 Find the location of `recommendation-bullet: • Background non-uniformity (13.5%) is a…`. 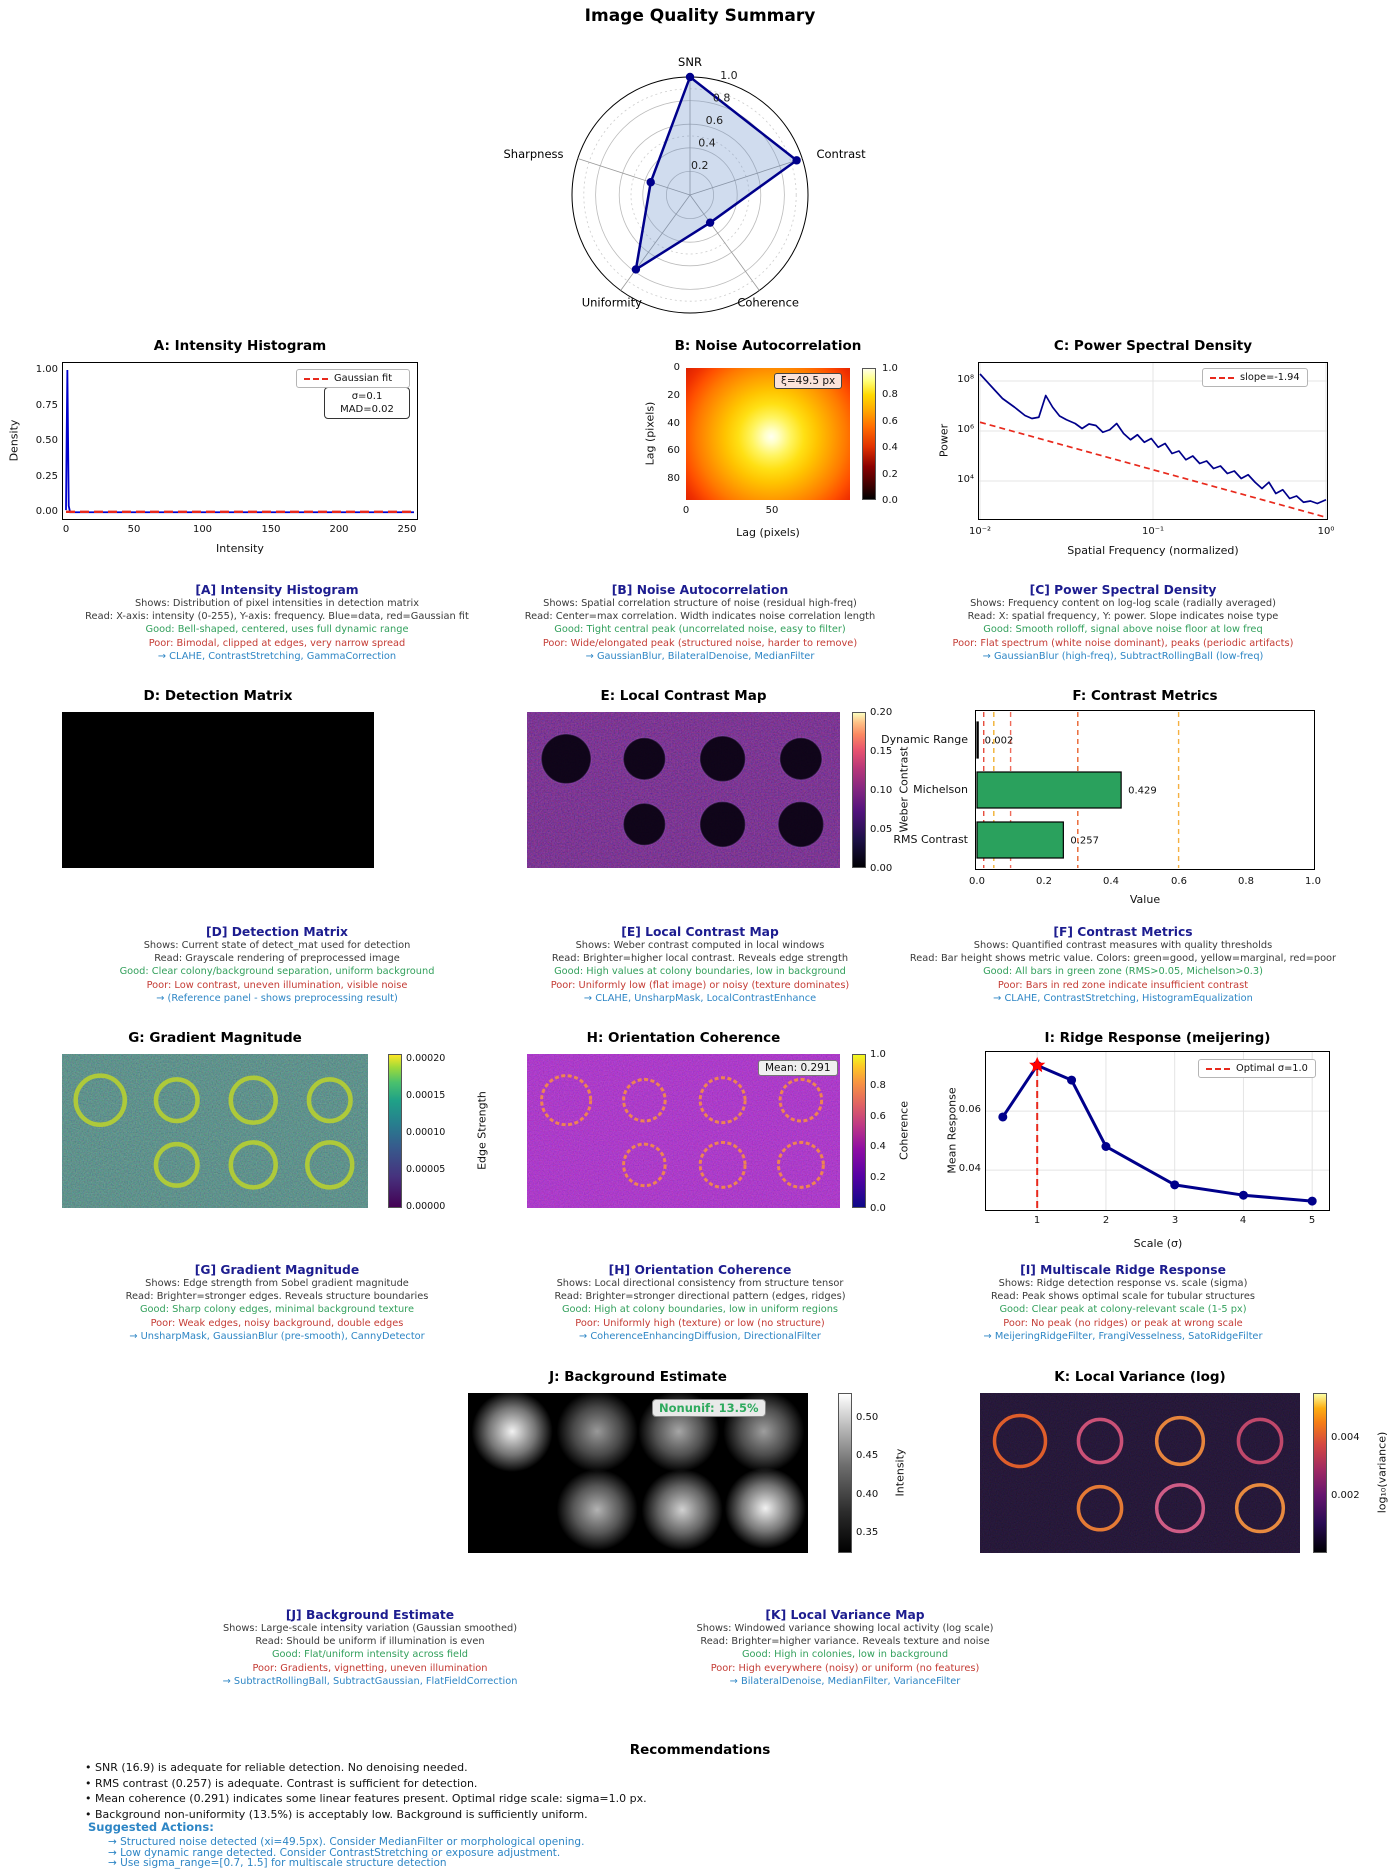

recommendation-bullet: • Background non-uniformity (13.5%) is a… is located at coordinates (336, 1814).